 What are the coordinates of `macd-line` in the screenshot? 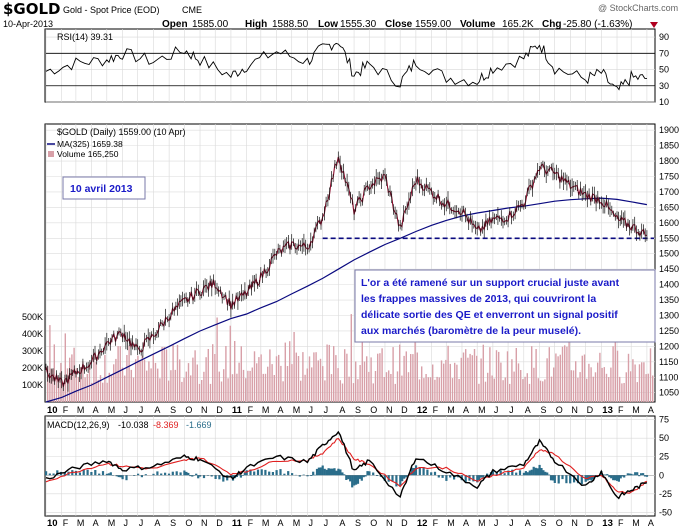 It's located at (346, 465).